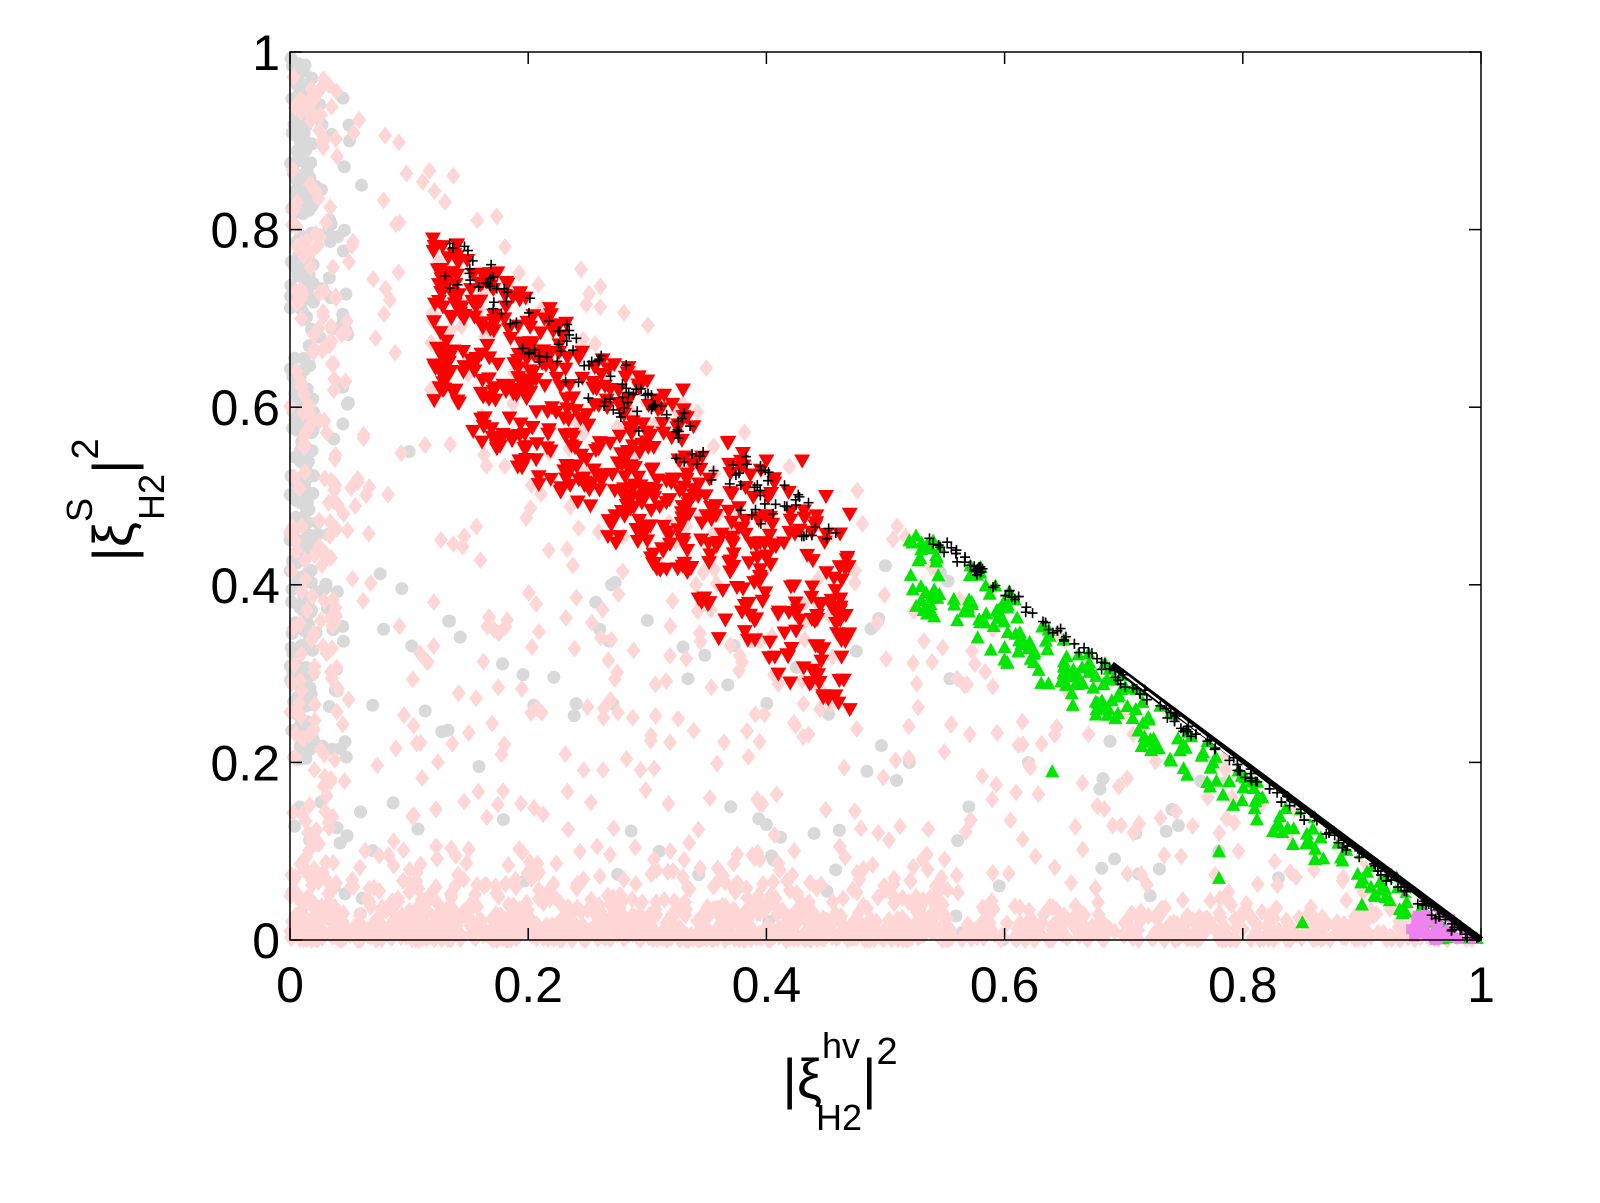  Describe the element at coordinates (839, 1081) in the screenshot. I see `x-axis-label: |ξhv H2|2` at that location.